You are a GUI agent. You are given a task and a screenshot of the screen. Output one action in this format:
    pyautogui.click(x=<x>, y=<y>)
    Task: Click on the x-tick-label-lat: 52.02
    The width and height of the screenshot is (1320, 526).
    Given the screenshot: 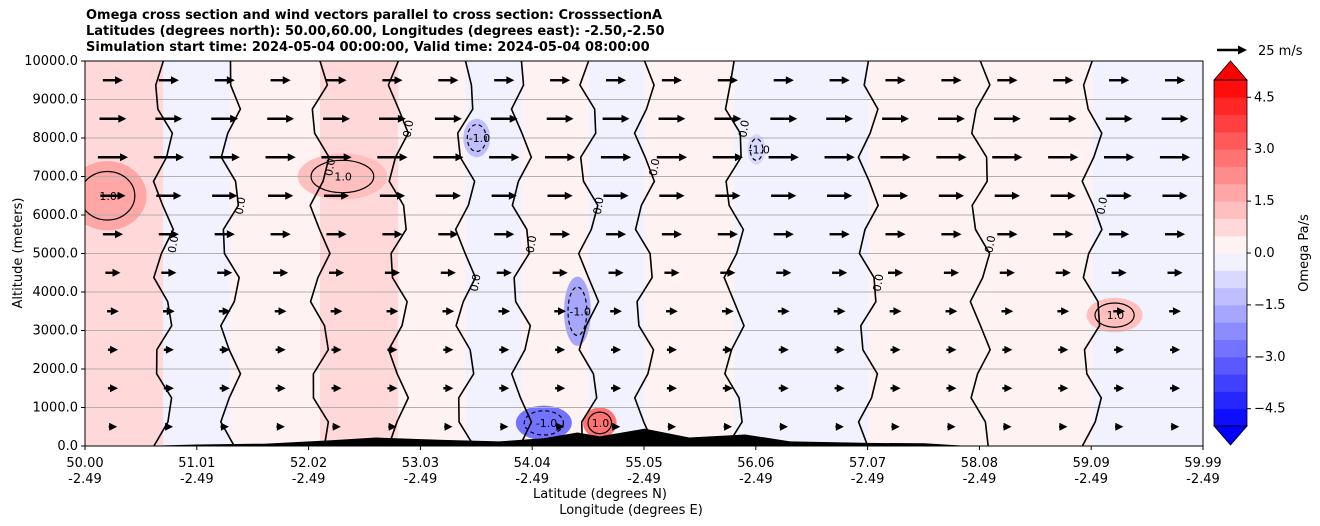 What is the action you would take?
    pyautogui.click(x=308, y=463)
    